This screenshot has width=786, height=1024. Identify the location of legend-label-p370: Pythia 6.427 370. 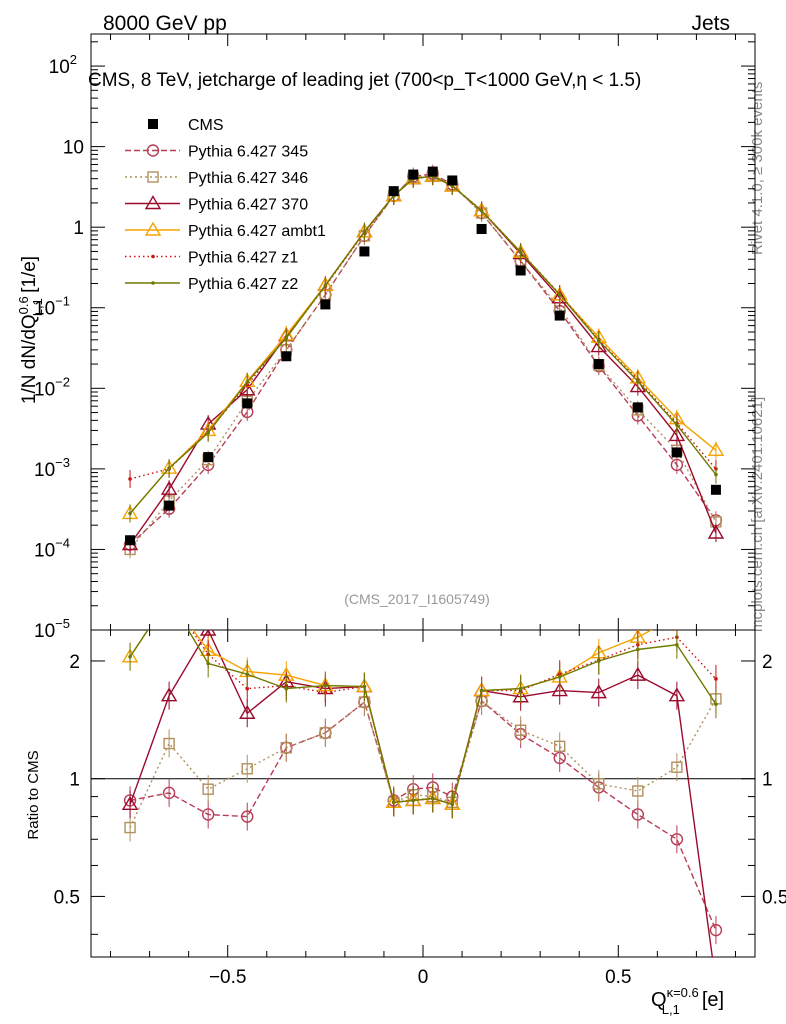
(248, 205).